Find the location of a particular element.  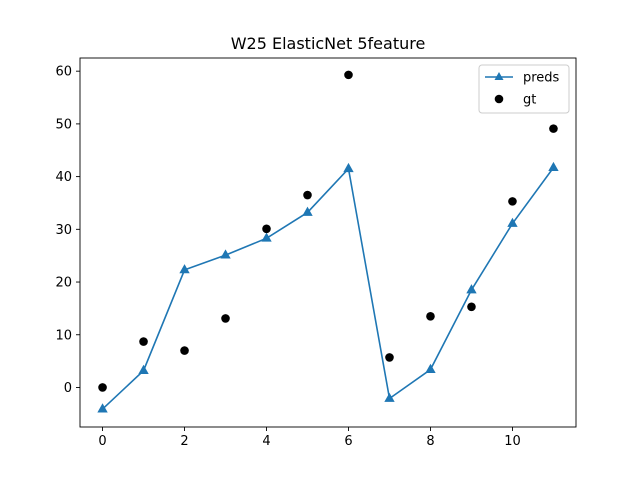

y-tick-label: 30 is located at coordinates (63, 230).